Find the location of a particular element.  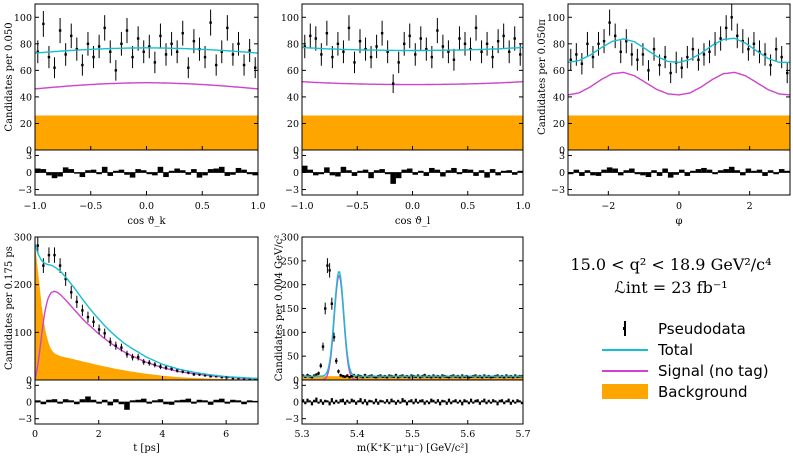

total-line-icon is located at coordinates (625, 349).